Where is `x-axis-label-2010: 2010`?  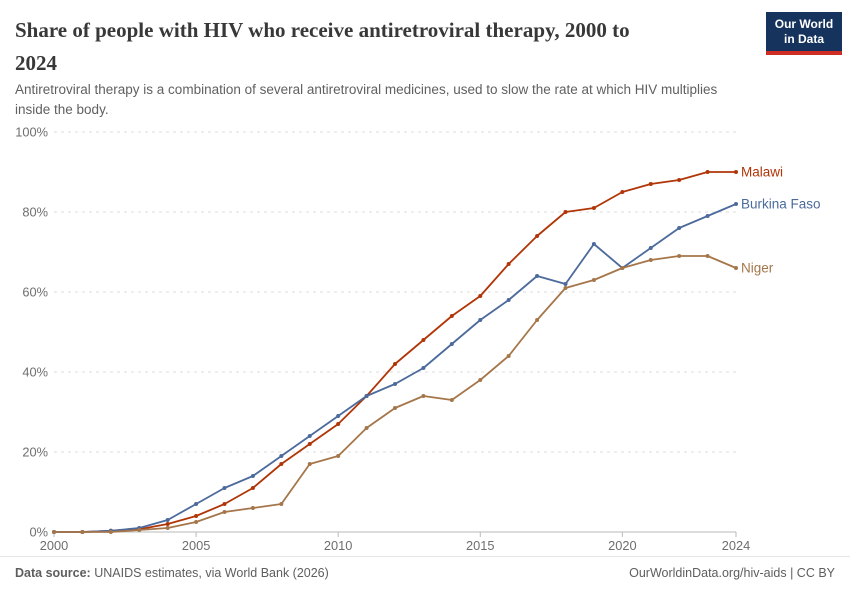
x-axis-label-2010: 2010 is located at coordinates (338, 545).